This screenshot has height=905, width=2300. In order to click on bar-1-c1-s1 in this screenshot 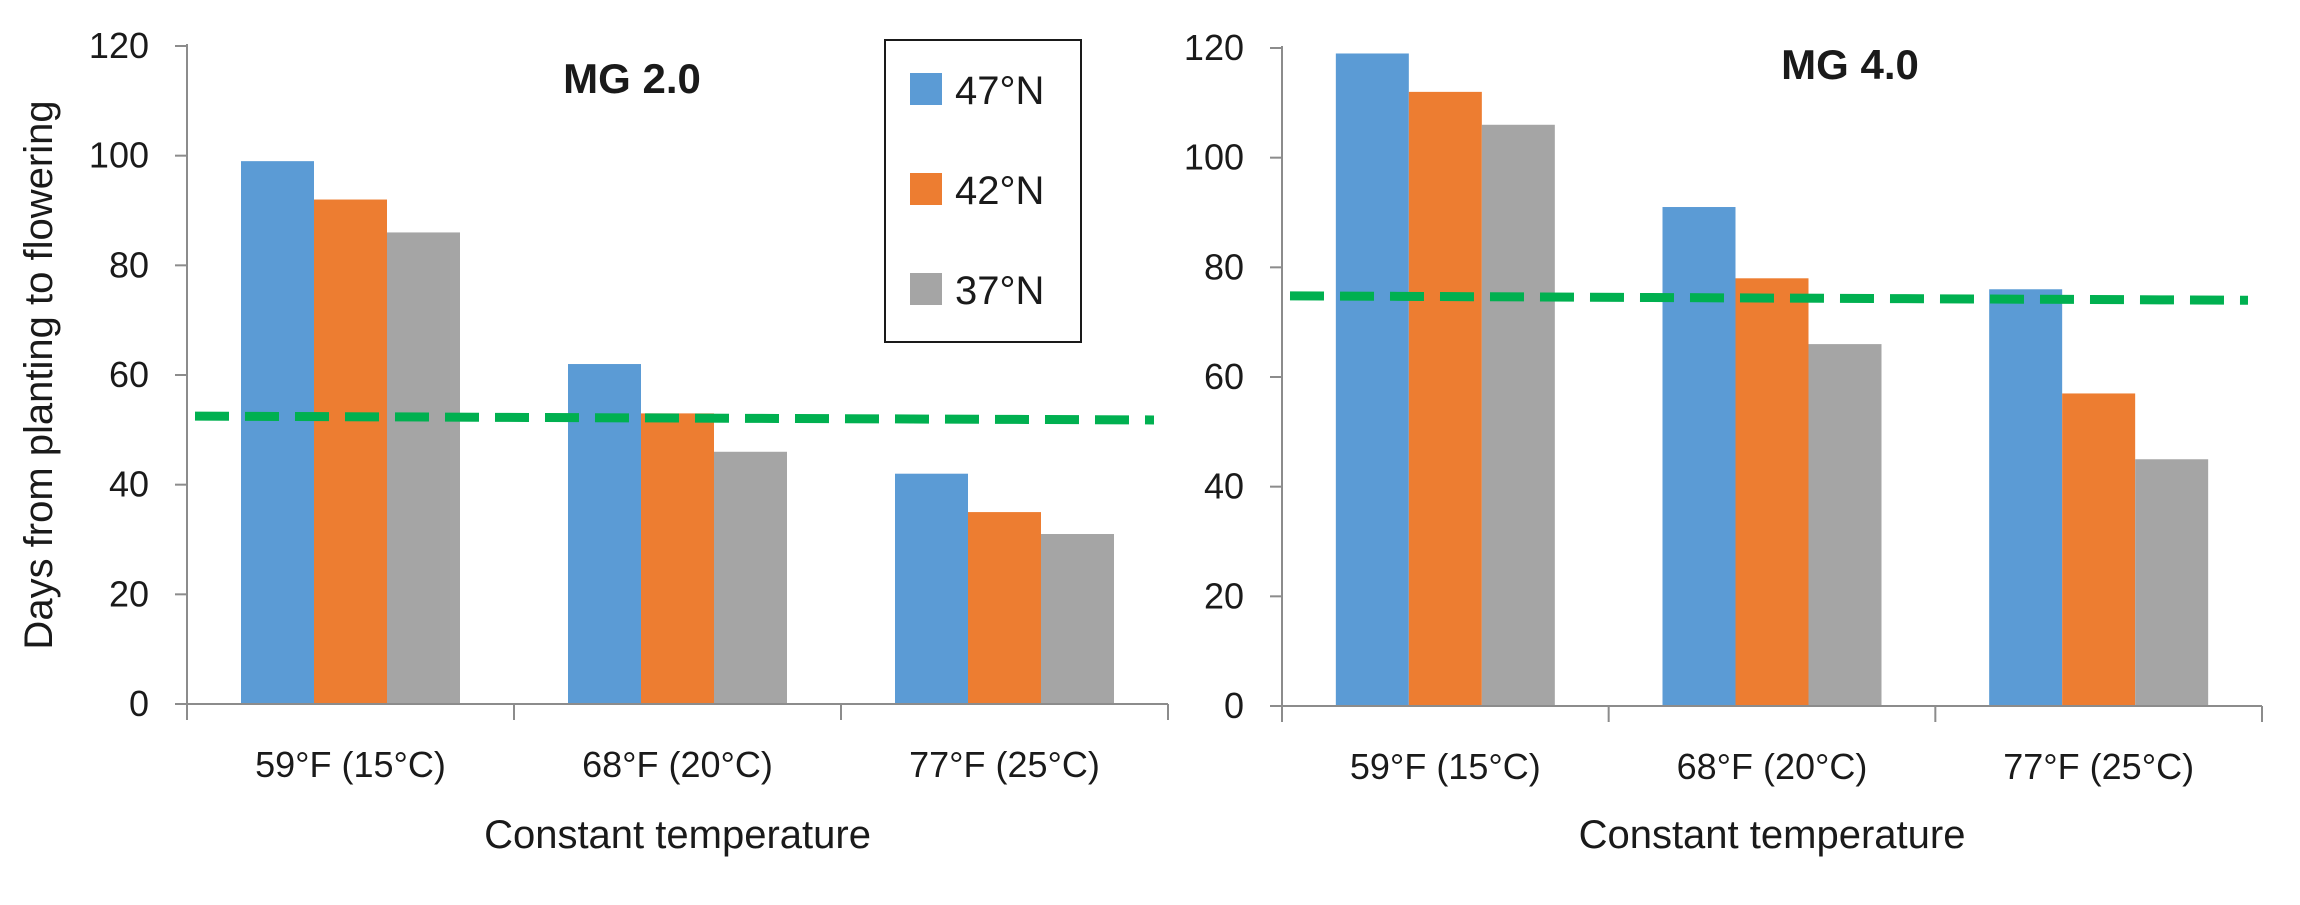, I will do `click(277, 432)`.